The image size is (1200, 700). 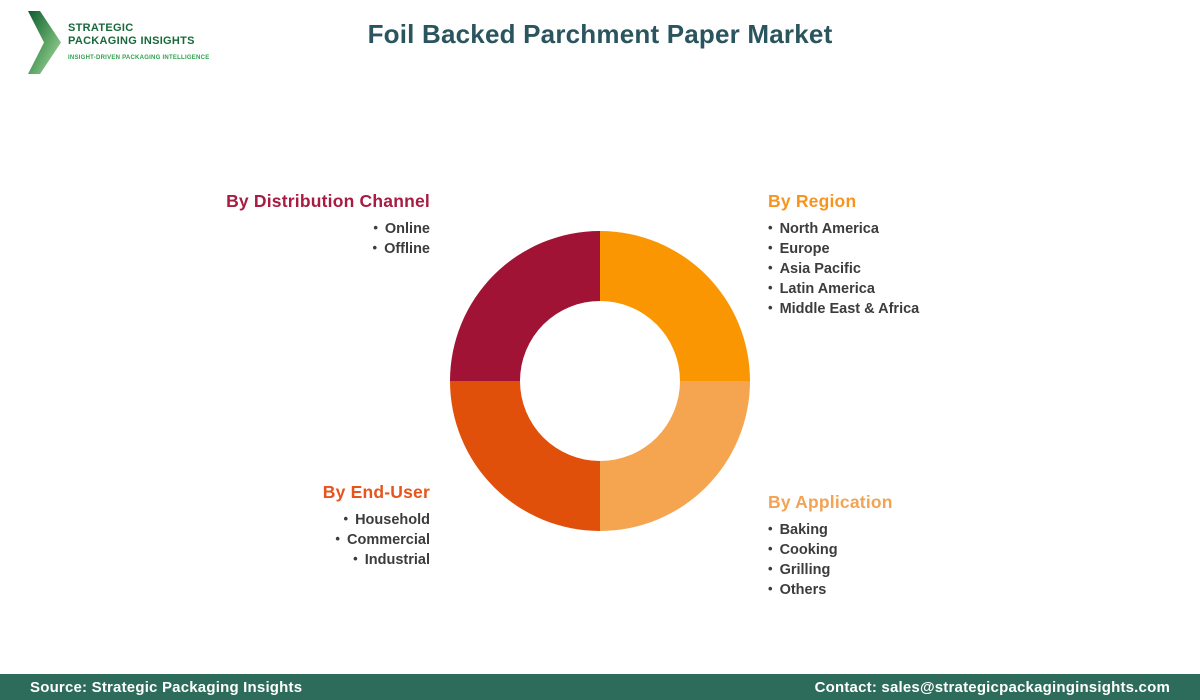 What do you see at coordinates (407, 229) in the screenshot?
I see `legend-item-label: Online` at bounding box center [407, 229].